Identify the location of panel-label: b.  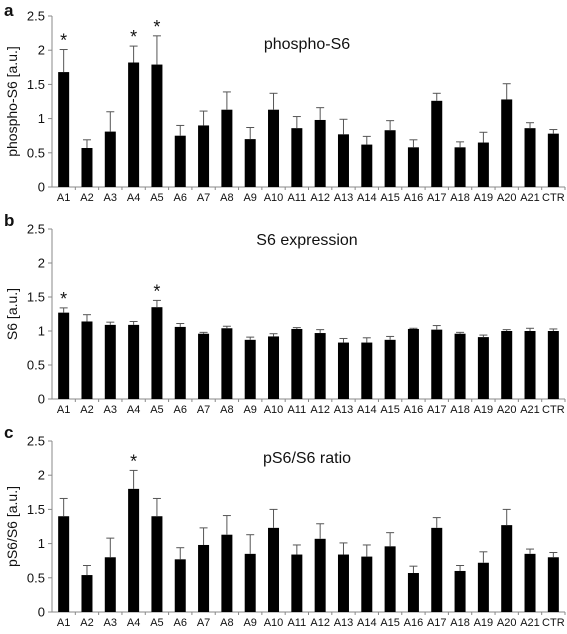
(9, 220).